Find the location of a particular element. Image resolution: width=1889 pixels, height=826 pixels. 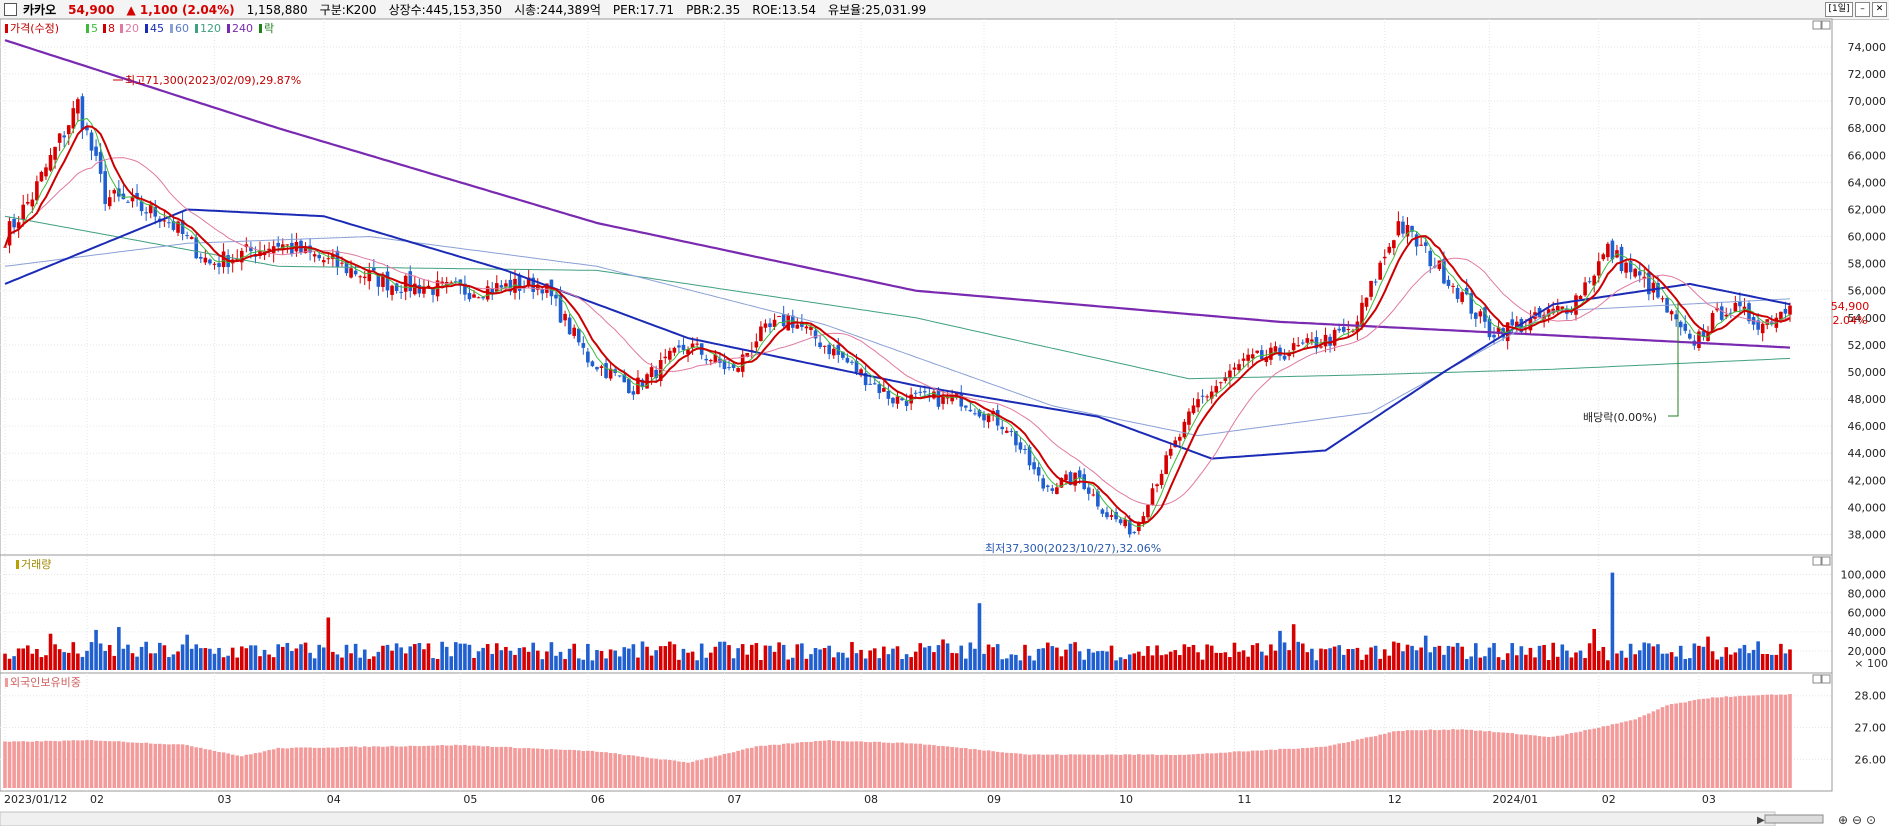

period-button: [1일] is located at coordinates (1839, 9).